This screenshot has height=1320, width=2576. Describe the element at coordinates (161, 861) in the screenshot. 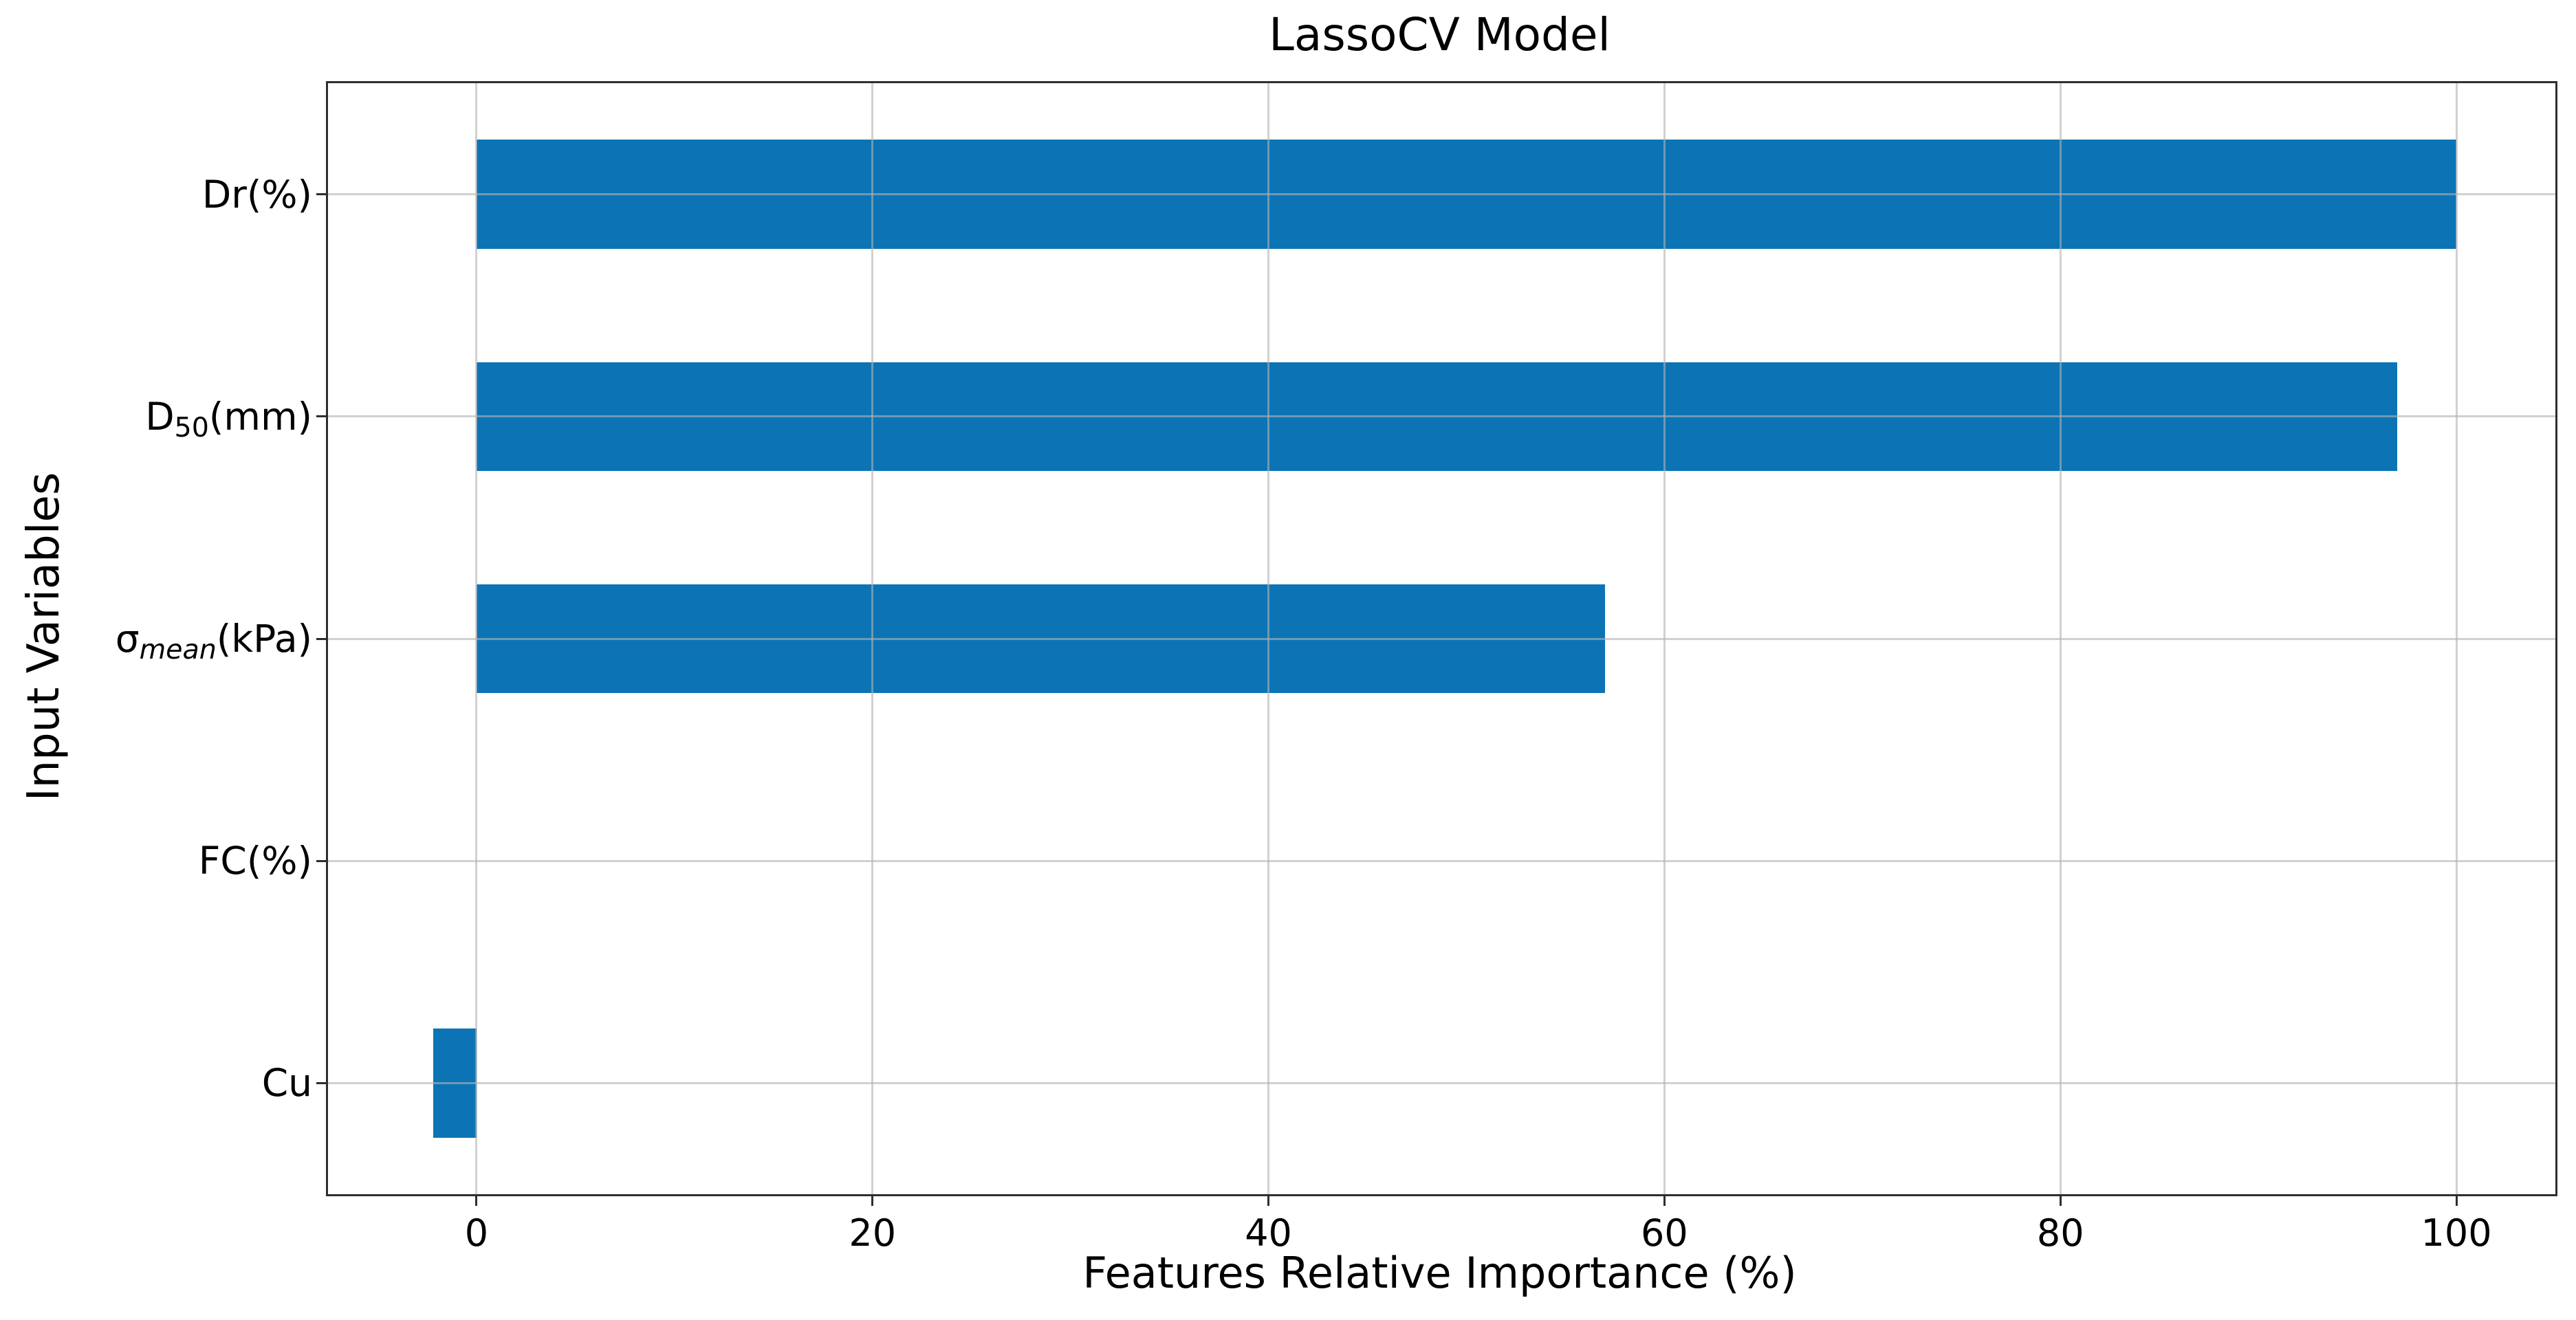

I see `y-tick-label: FC(%)` at that location.